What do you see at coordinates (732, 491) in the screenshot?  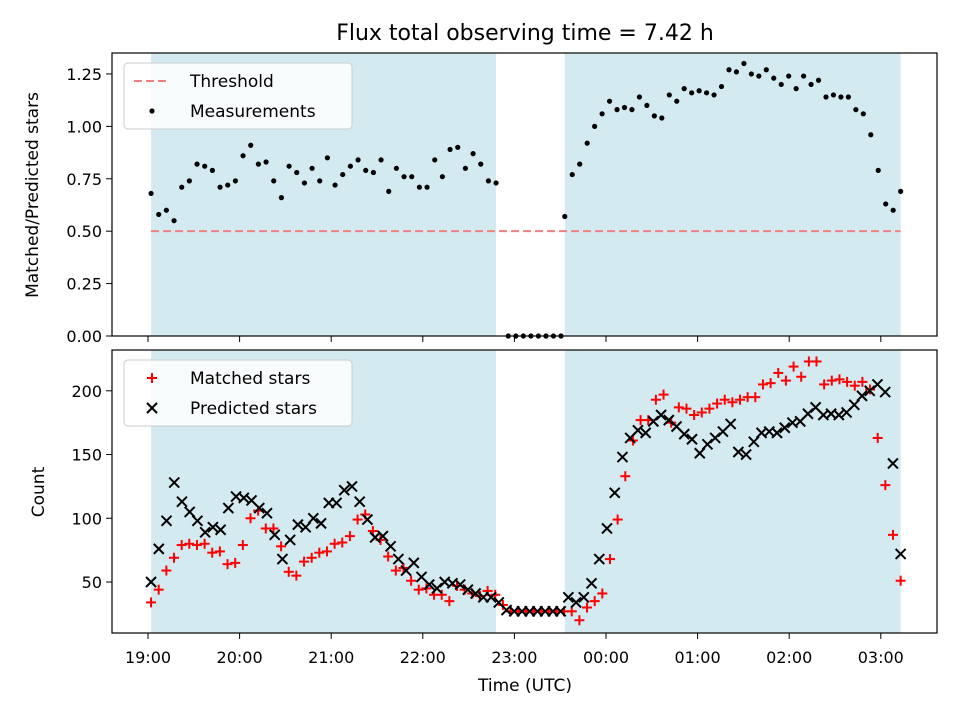 I see `shaded-span` at bounding box center [732, 491].